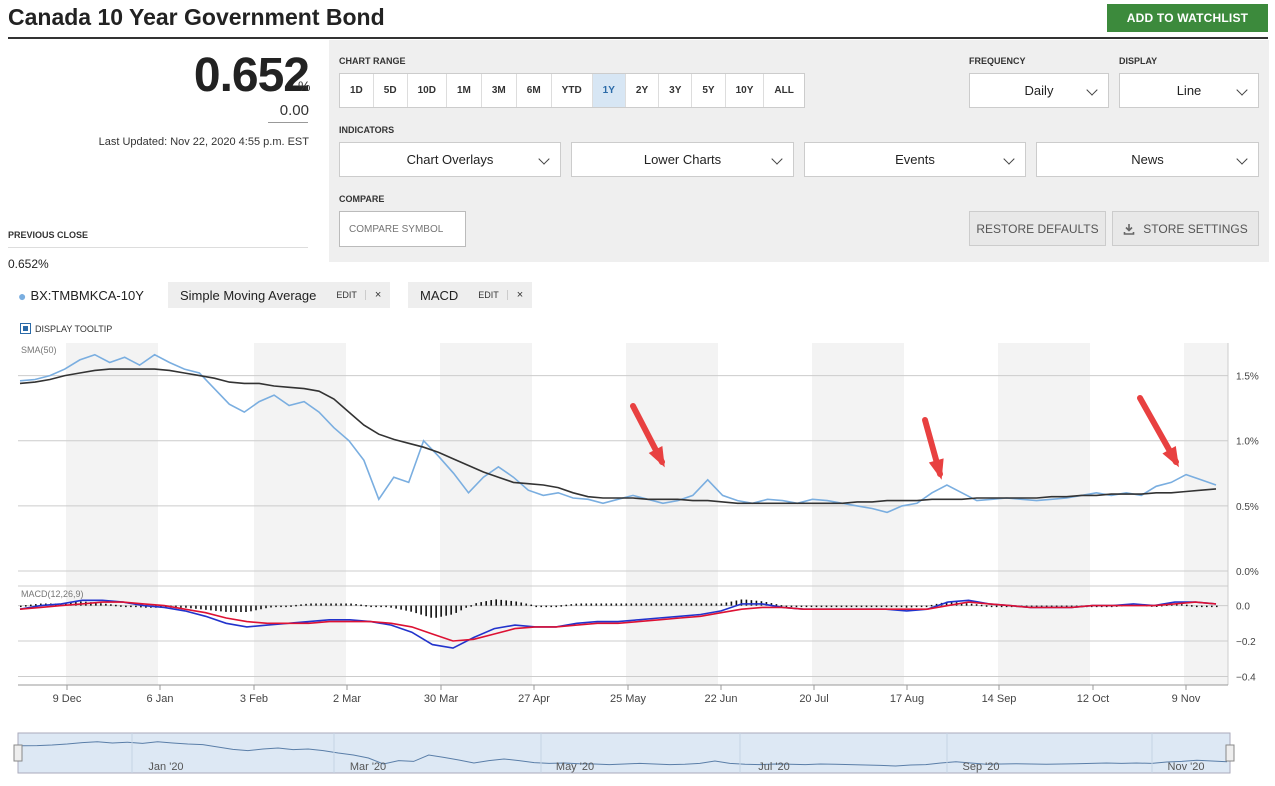 The height and width of the screenshot is (786, 1275). What do you see at coordinates (997, 61) in the screenshot?
I see `frequency-label: FREQUENCY` at bounding box center [997, 61].